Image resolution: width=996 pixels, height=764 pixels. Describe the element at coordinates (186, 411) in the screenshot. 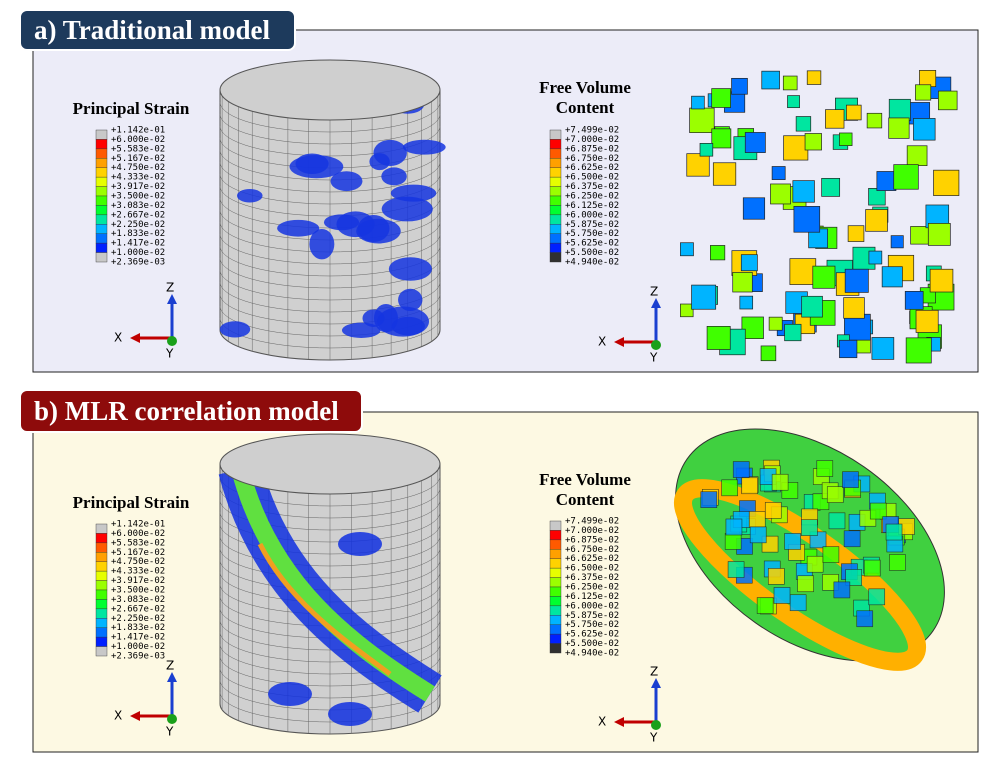

I see `panel-title: b) MLR correlation model` at that location.